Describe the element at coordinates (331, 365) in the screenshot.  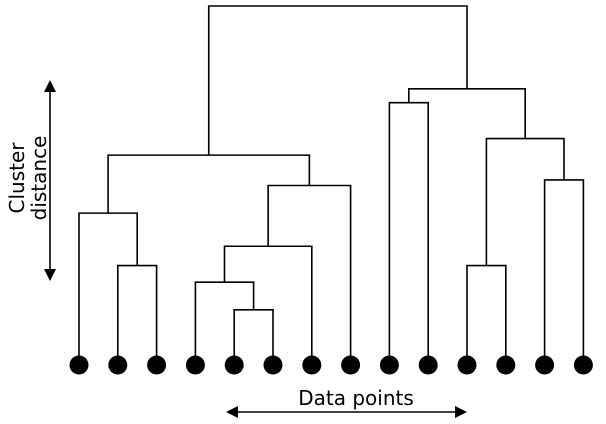
I see `data-points` at that location.